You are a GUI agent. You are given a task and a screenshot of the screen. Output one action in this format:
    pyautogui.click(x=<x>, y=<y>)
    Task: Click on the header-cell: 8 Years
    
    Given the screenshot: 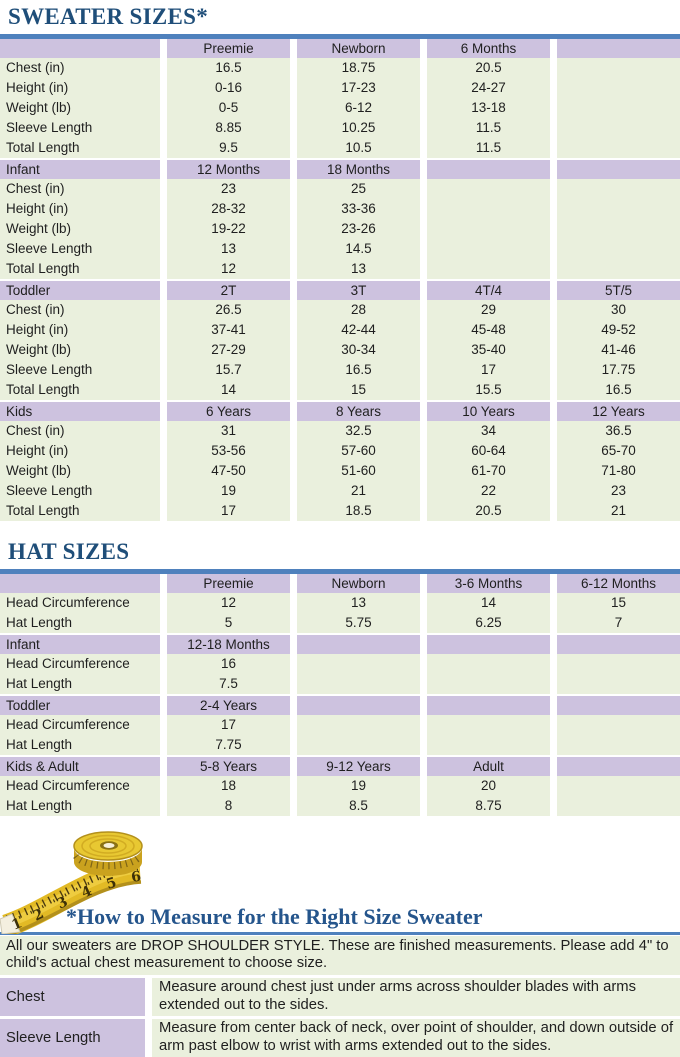 What is the action you would take?
    pyautogui.click(x=358, y=411)
    